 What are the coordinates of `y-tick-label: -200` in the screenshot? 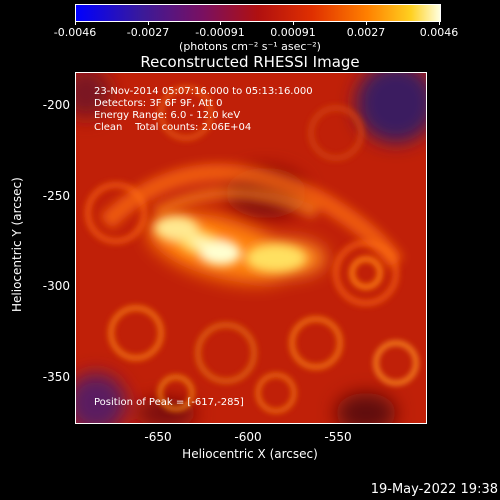 It's located at (56, 105).